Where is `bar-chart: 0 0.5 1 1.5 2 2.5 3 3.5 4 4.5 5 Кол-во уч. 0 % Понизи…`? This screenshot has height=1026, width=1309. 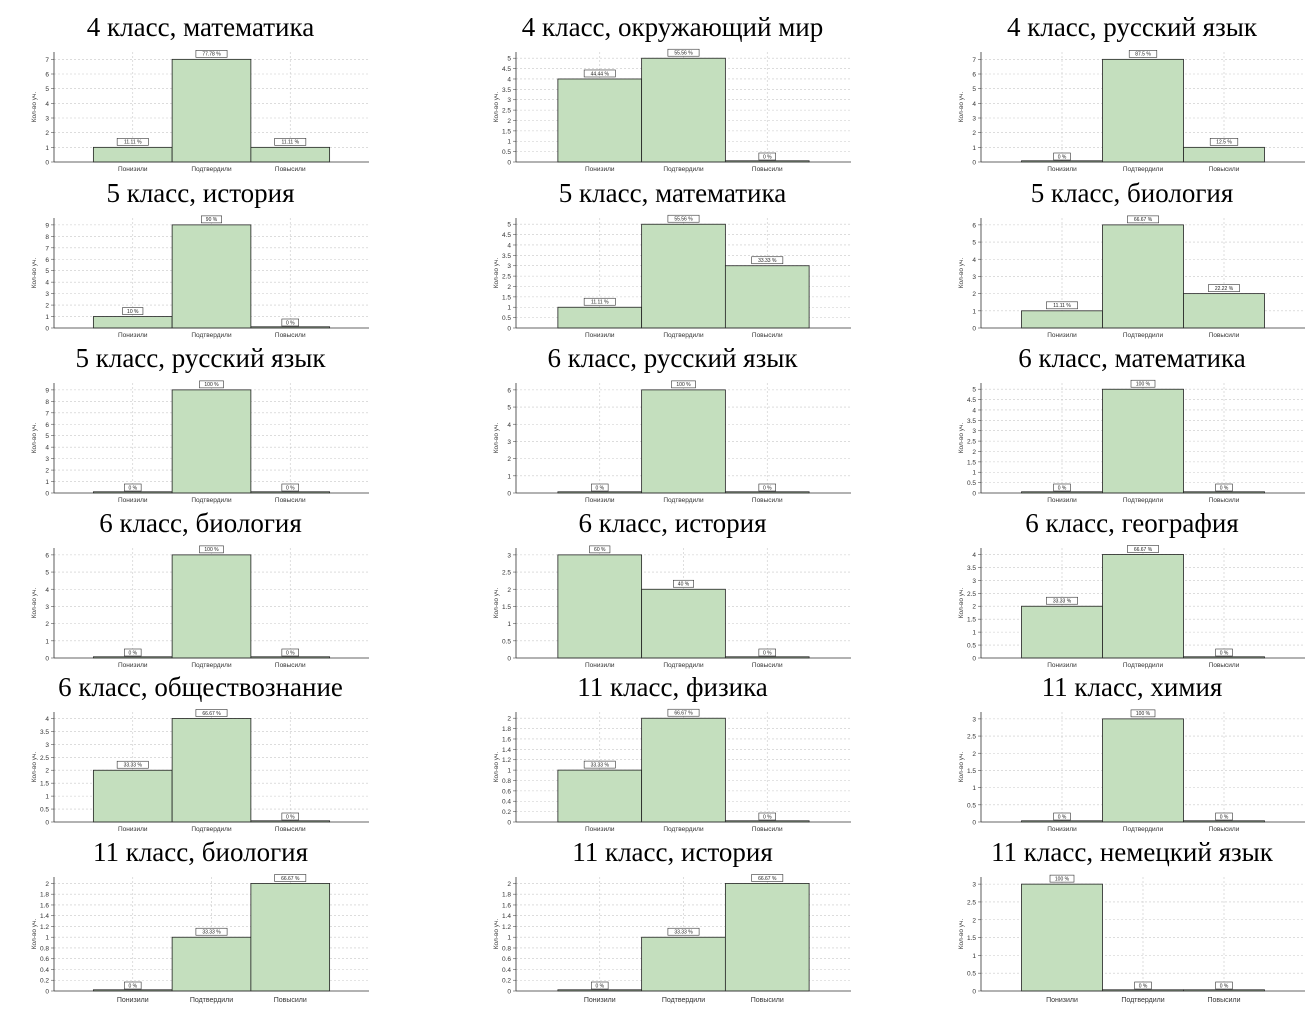
bar-chart: 0 0.5 1 1.5 2 2.5 3 3.5 4 4.5 5 Кол-во уч. 0 % Понизи… is located at coordinates (1131, 441).